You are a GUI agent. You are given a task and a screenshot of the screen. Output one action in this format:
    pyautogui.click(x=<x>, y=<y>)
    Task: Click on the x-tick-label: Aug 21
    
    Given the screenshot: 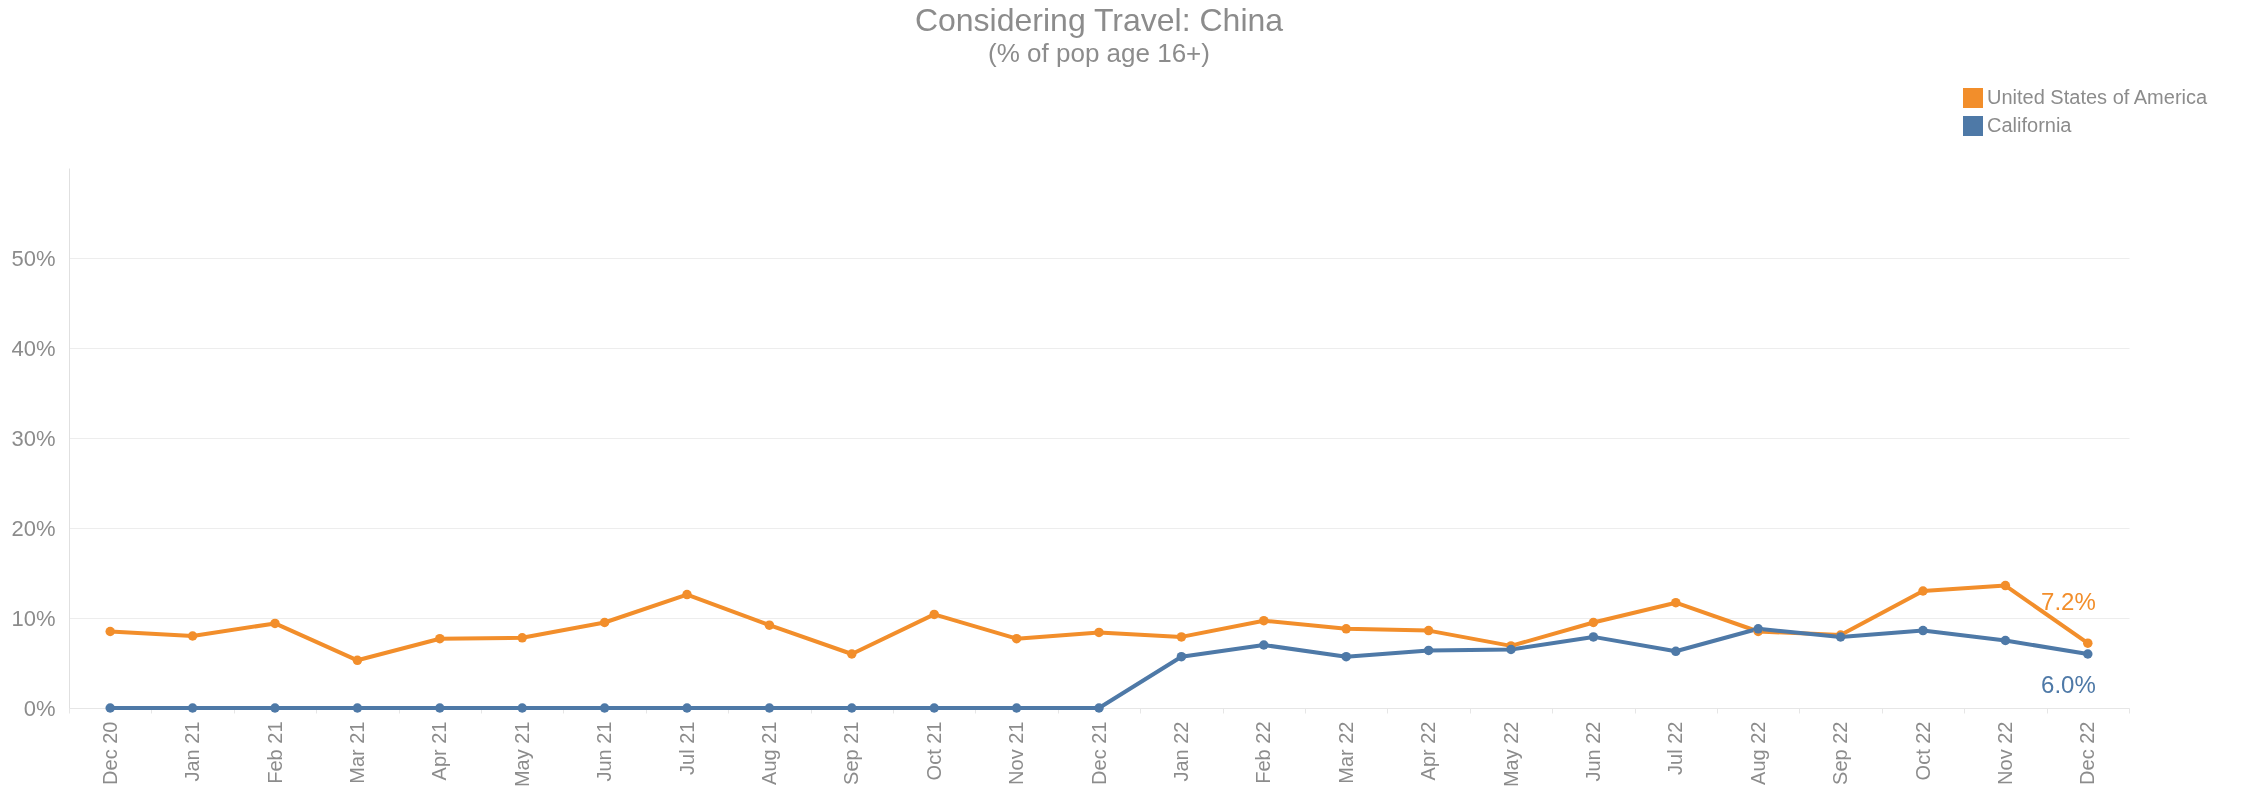 What is the action you would take?
    pyautogui.click(x=768, y=753)
    